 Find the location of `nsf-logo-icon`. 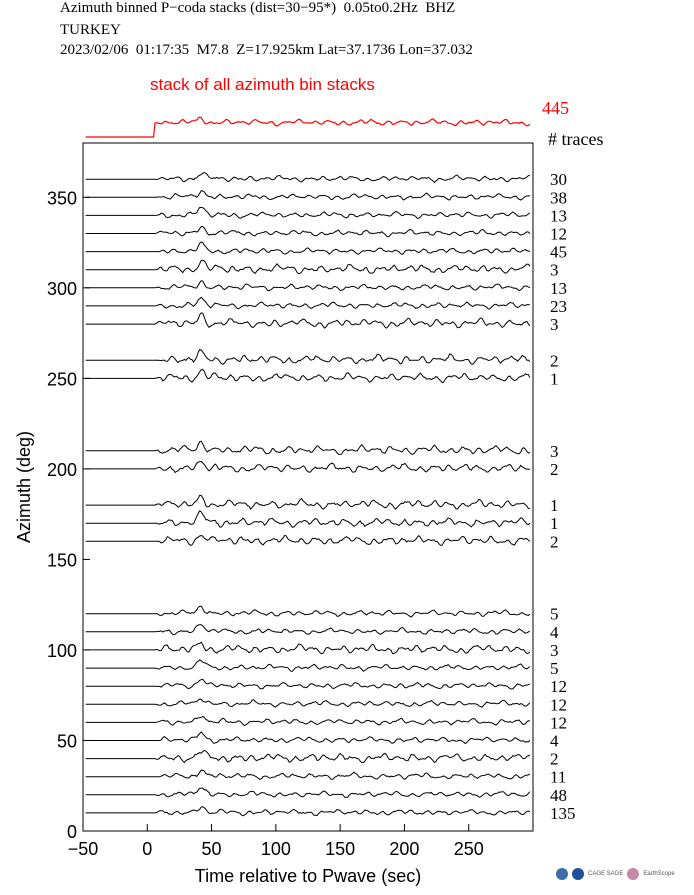

nsf-logo-icon is located at coordinates (562, 874).